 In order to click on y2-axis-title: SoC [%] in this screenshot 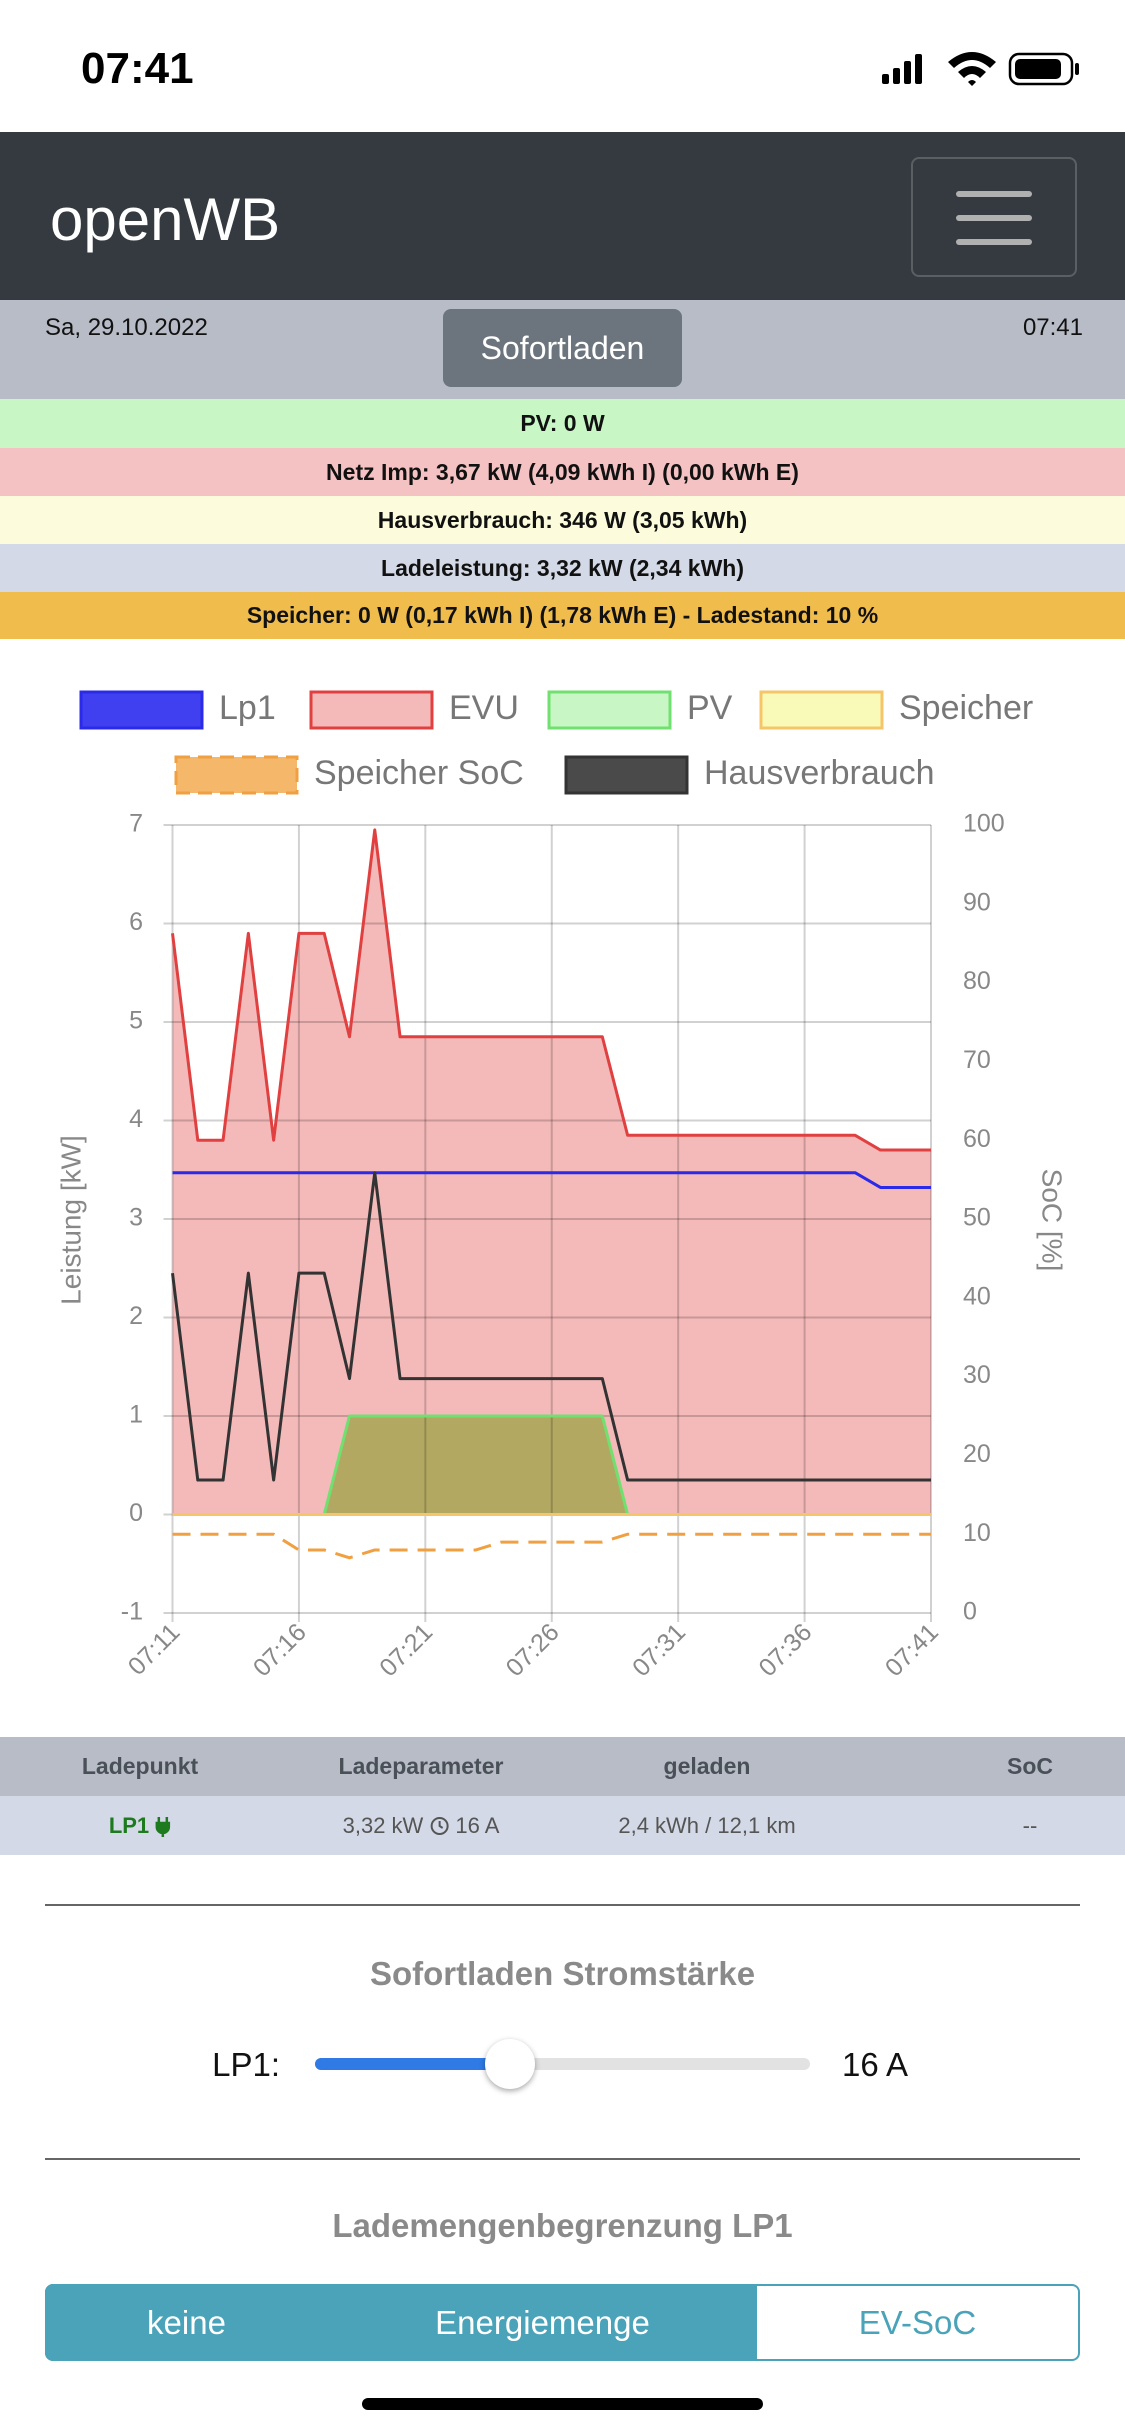, I will do `click(1052, 1220)`.